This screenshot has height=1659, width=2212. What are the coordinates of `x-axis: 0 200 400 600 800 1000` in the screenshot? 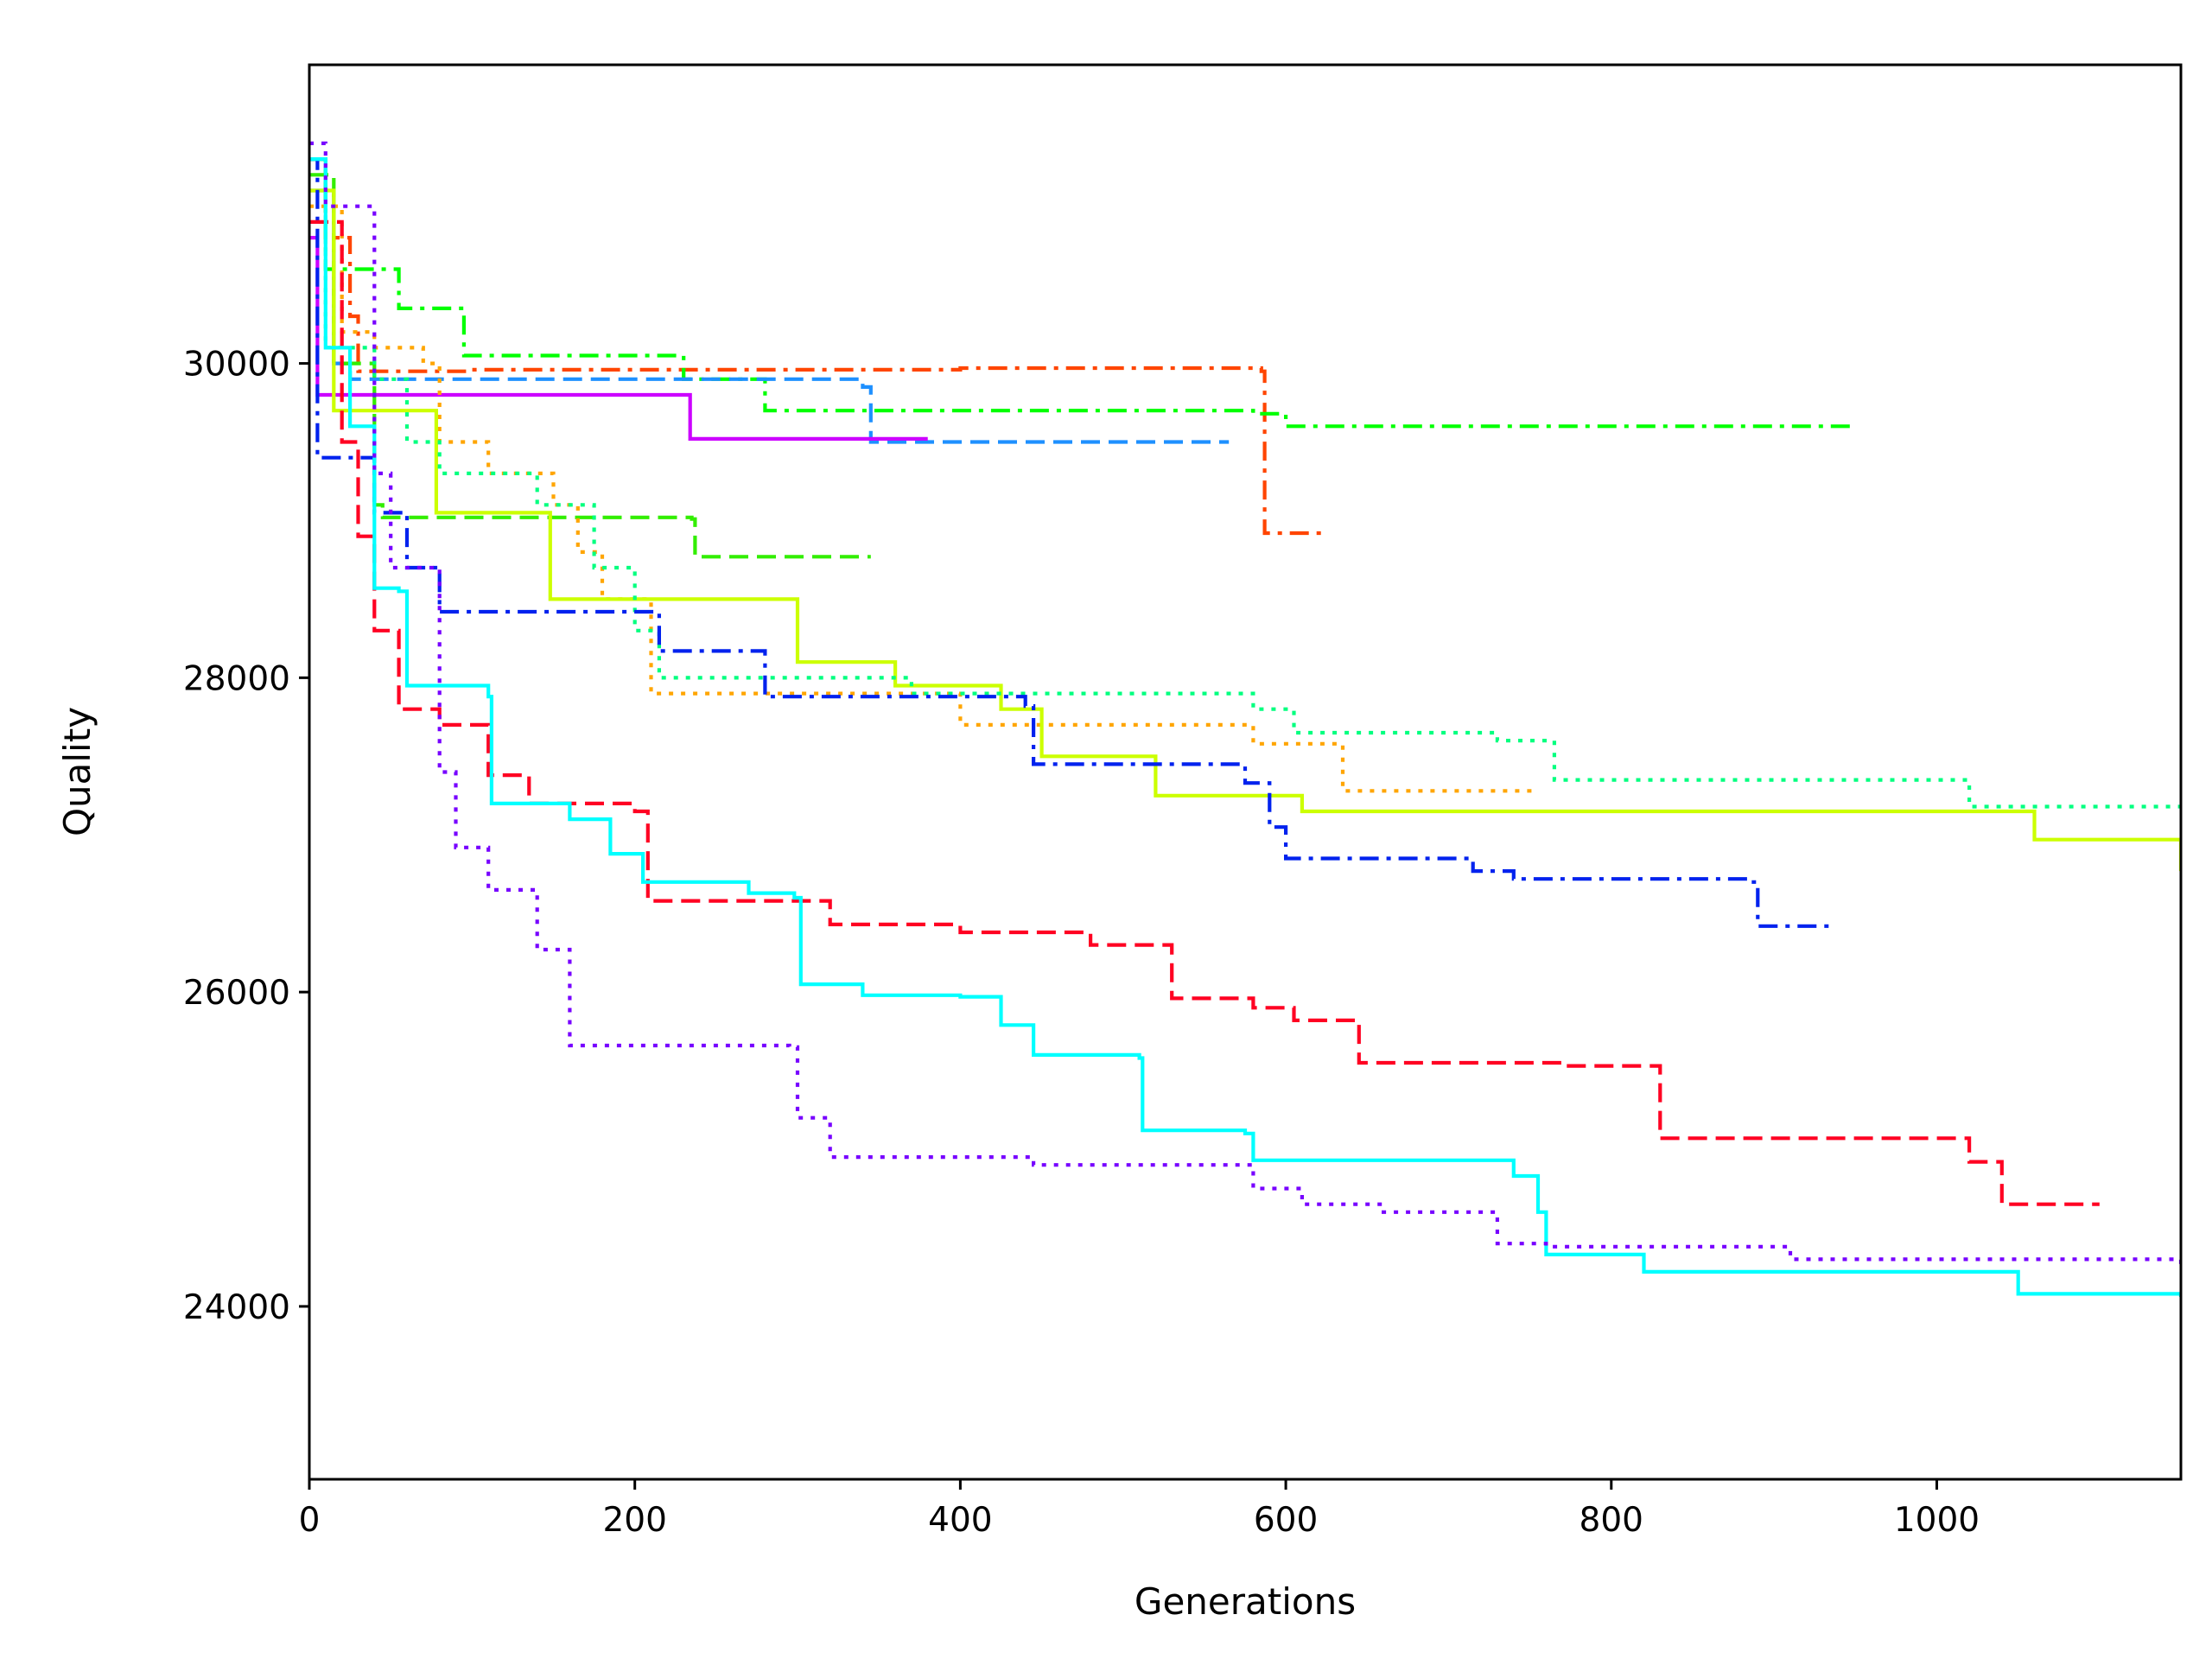 It's located at (1139, 1509).